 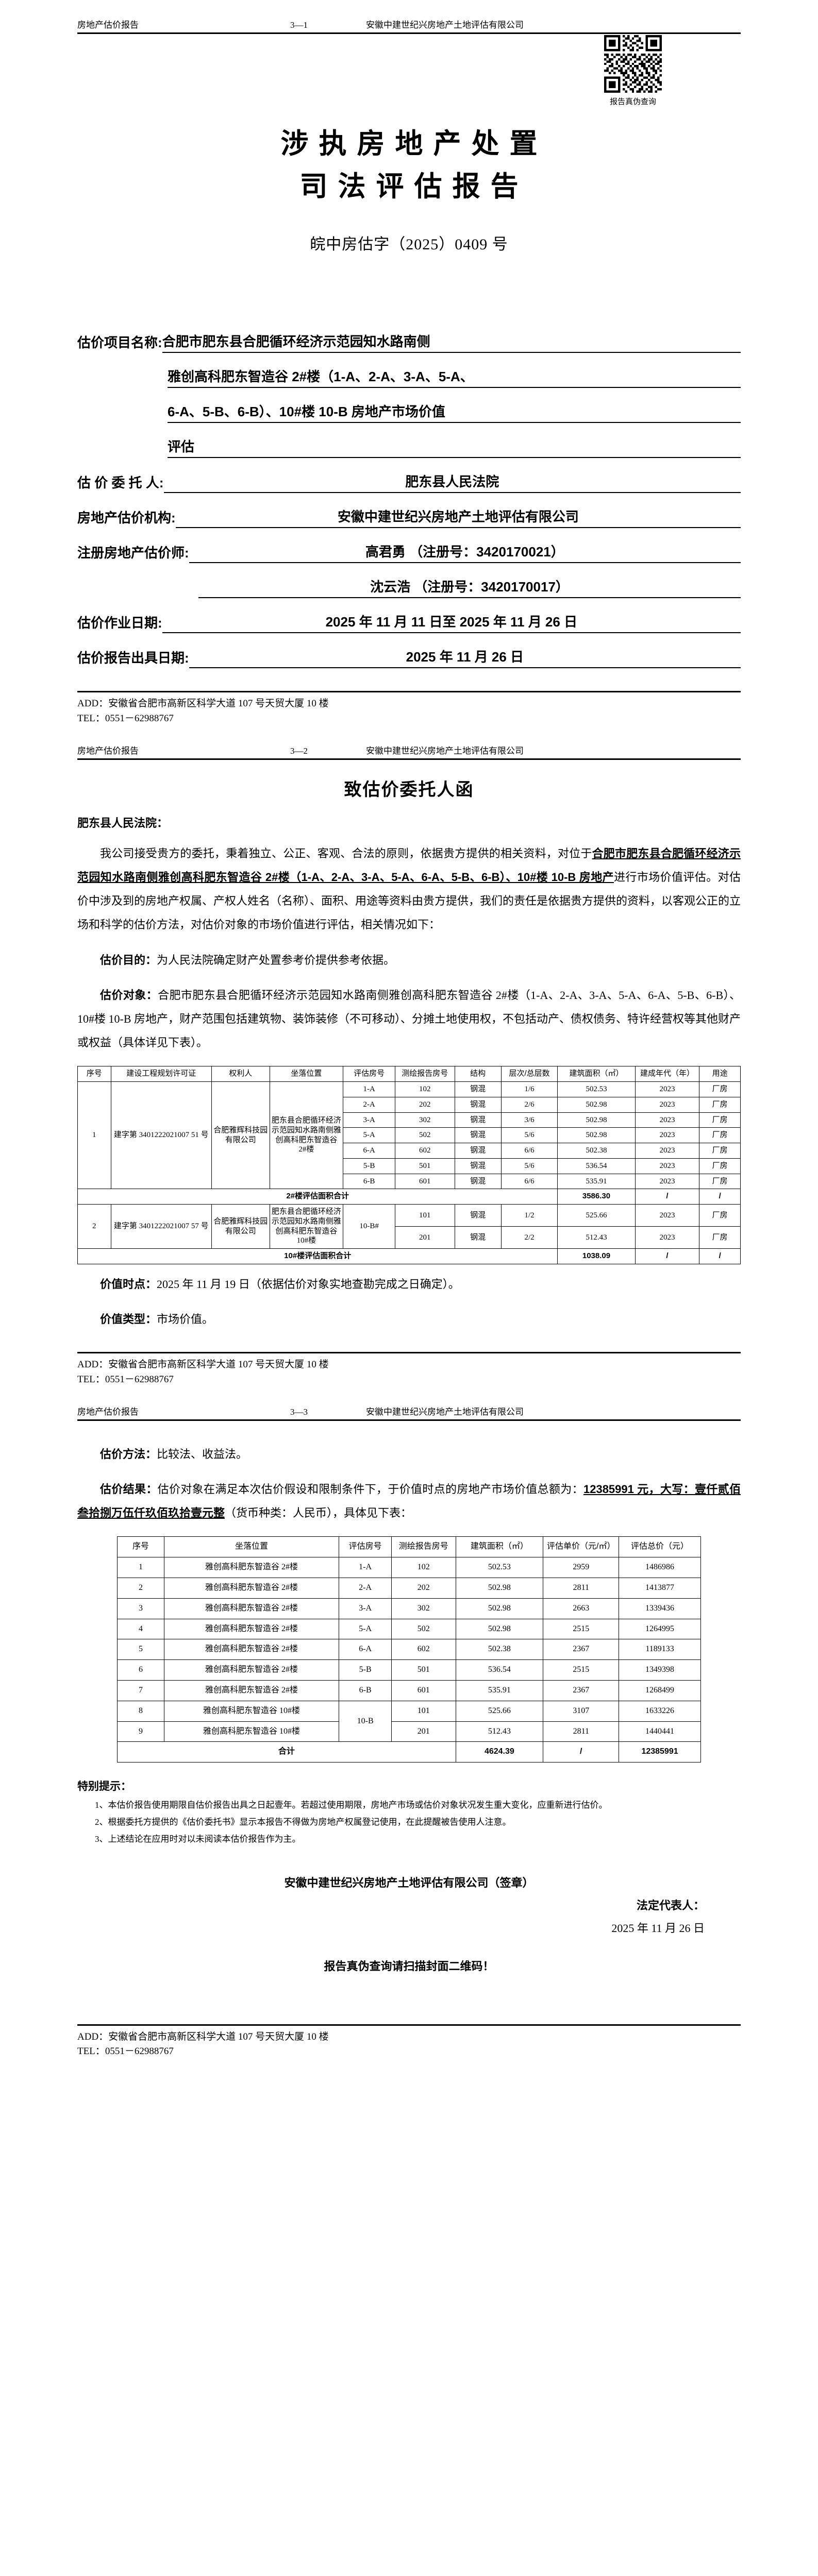 I want to click on res-r0-location: 雅创高科肥东智造谷 2#楼, so click(x=251, y=1567).